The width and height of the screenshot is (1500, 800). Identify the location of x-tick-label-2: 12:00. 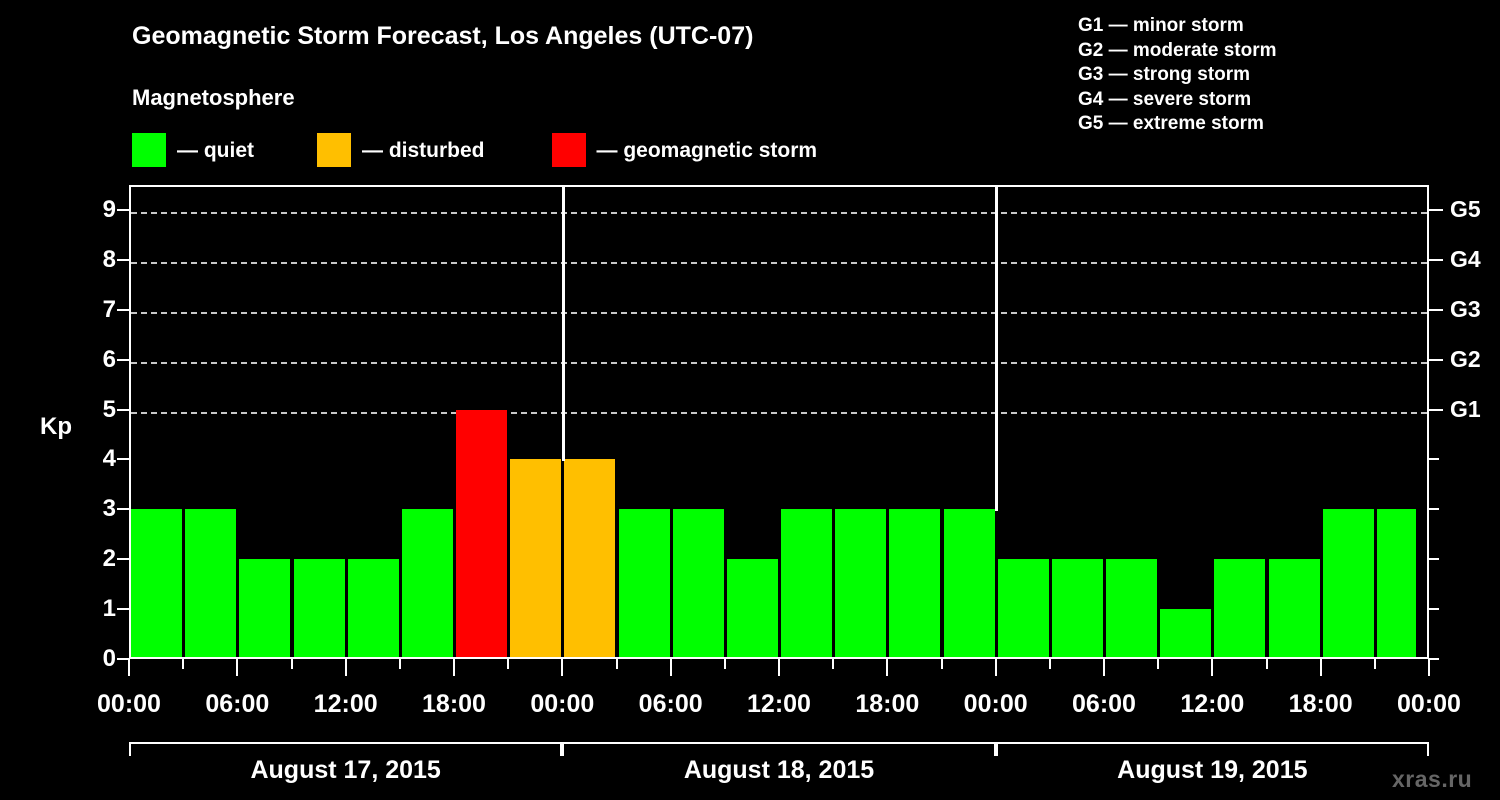
(345, 704).